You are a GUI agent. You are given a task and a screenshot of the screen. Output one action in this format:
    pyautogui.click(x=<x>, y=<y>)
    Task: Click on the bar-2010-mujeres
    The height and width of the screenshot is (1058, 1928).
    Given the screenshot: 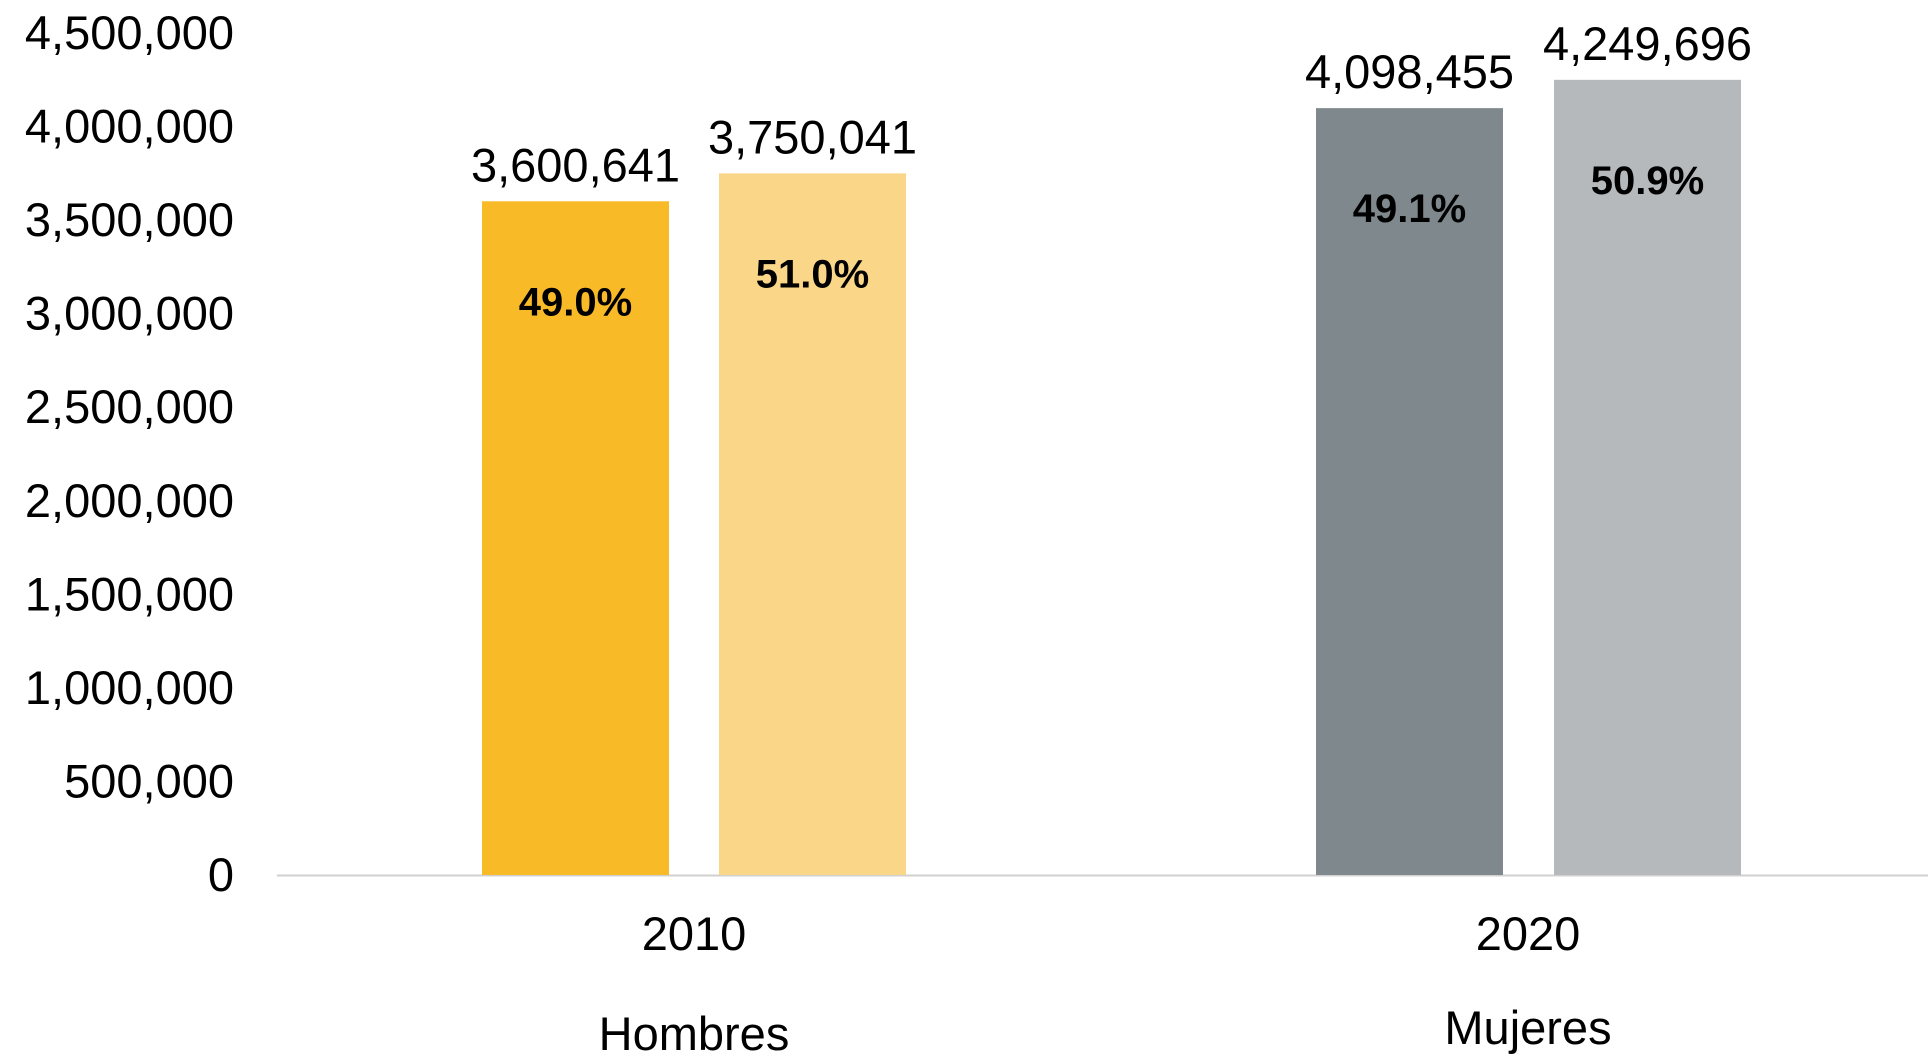 What is the action you would take?
    pyautogui.click(x=812, y=524)
    